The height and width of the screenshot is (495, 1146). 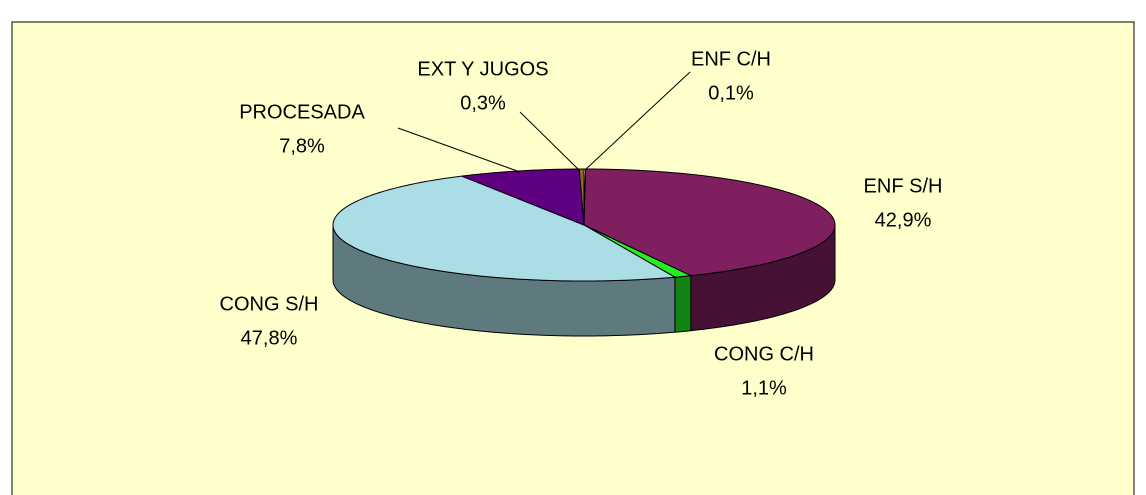 What do you see at coordinates (483, 103) in the screenshot?
I see `value-label: 0,3%` at bounding box center [483, 103].